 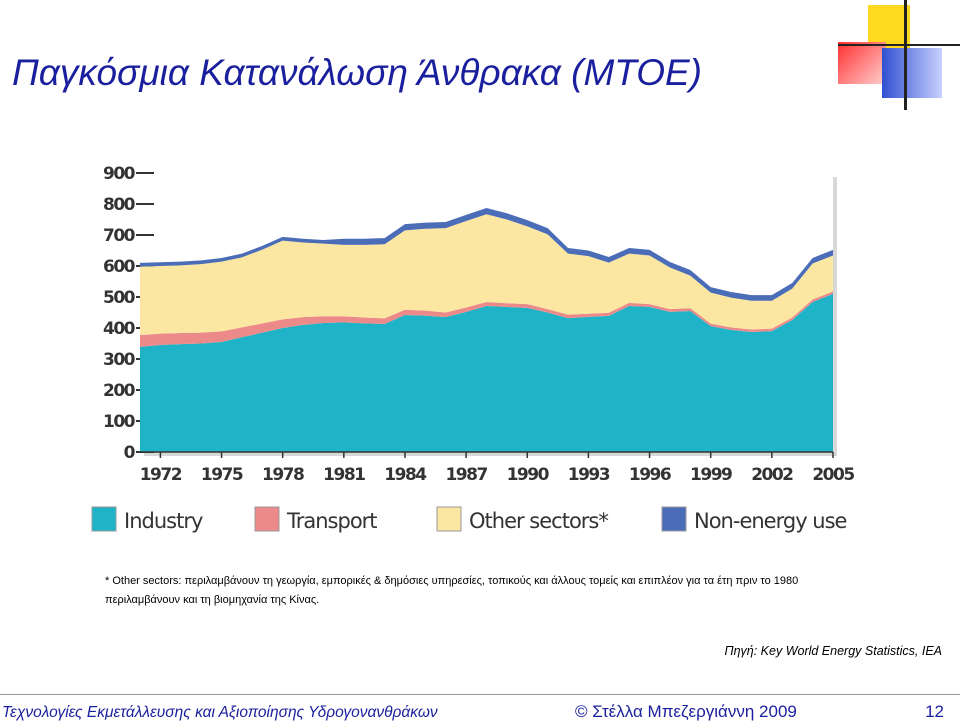 I want to click on y-tick-label: 300, so click(x=119, y=360).